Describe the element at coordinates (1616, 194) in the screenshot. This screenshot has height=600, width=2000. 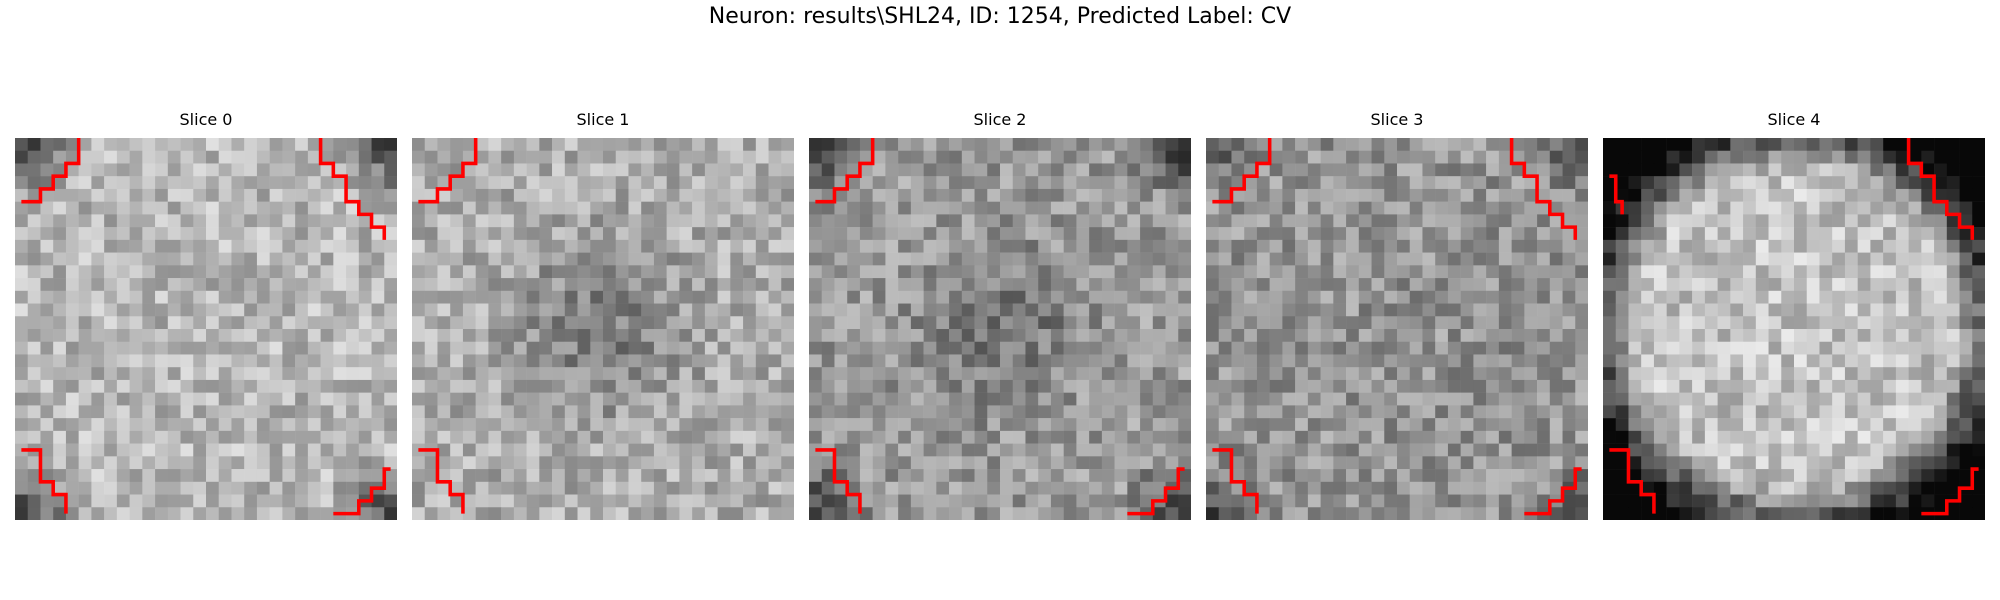
I see `contour-left` at that location.